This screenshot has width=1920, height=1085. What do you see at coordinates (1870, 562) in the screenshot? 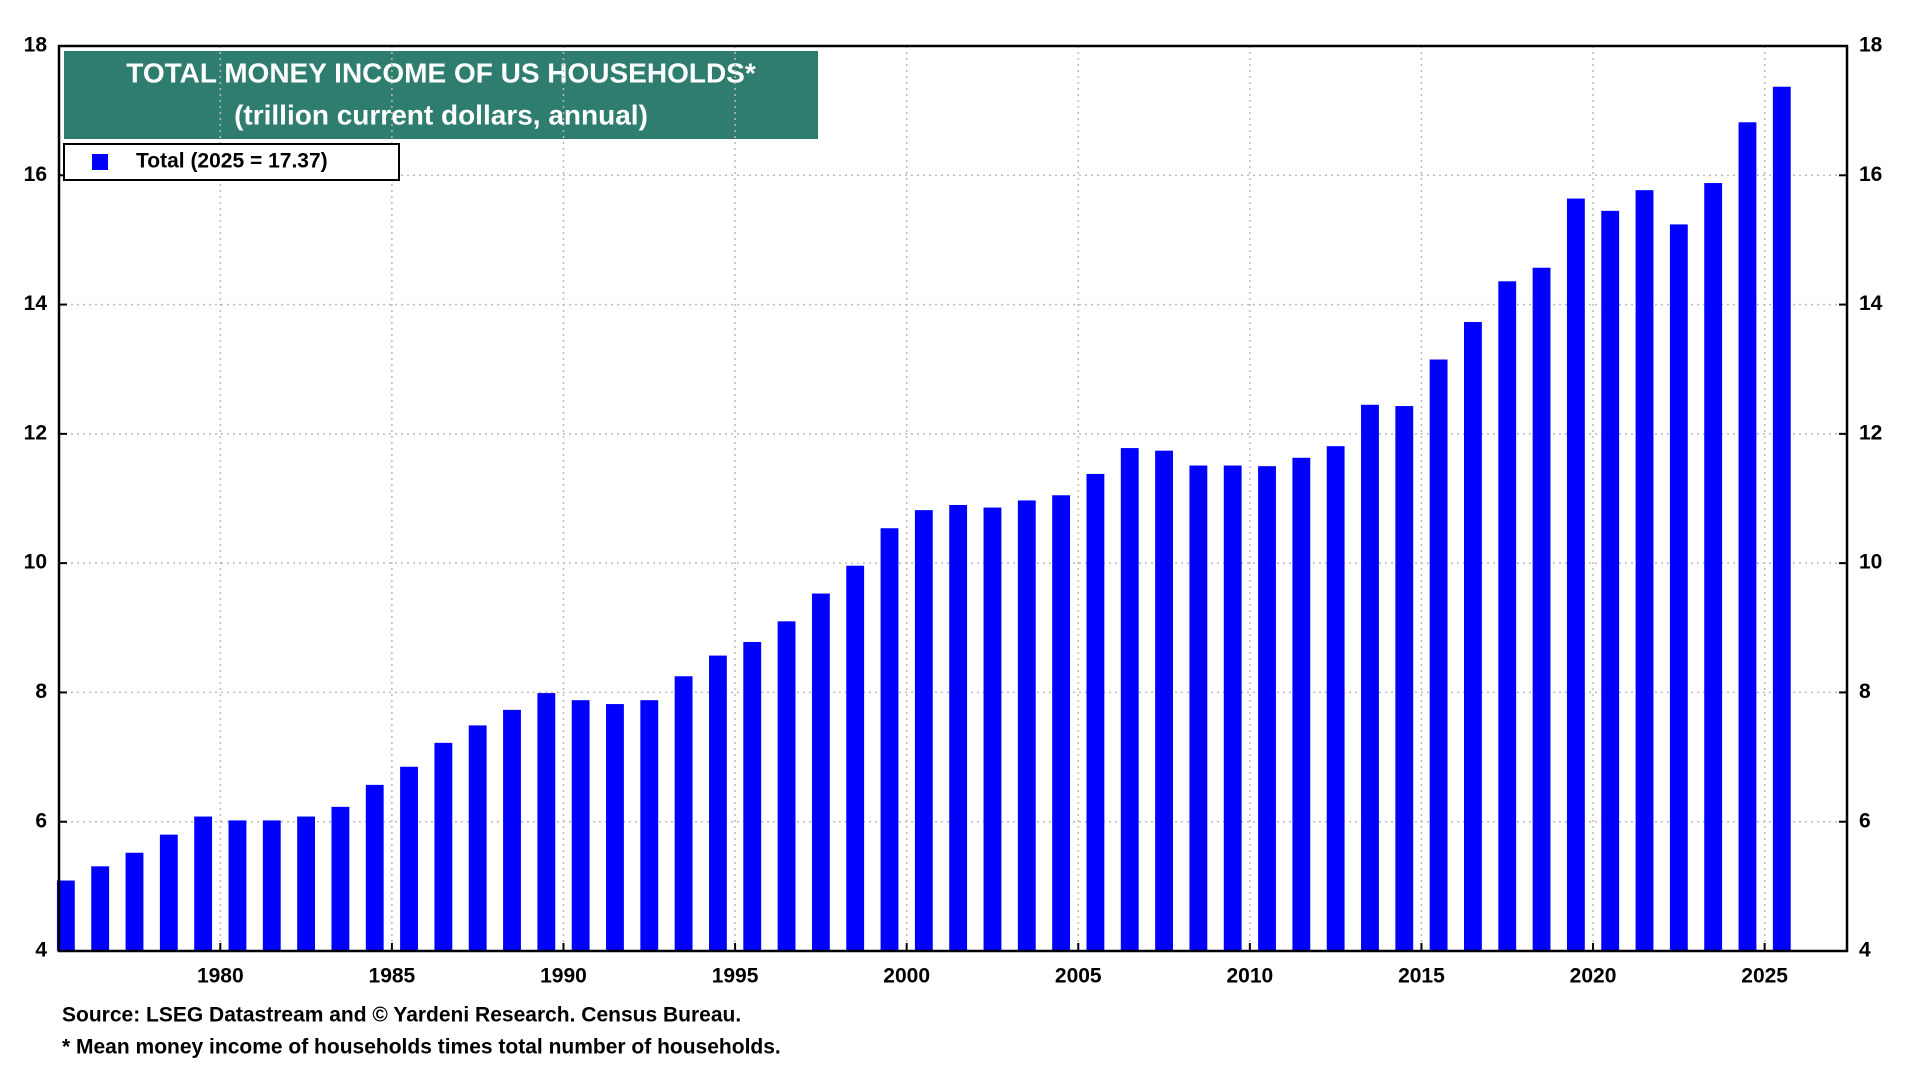
I see `y2-tick-label: 10` at bounding box center [1870, 562].